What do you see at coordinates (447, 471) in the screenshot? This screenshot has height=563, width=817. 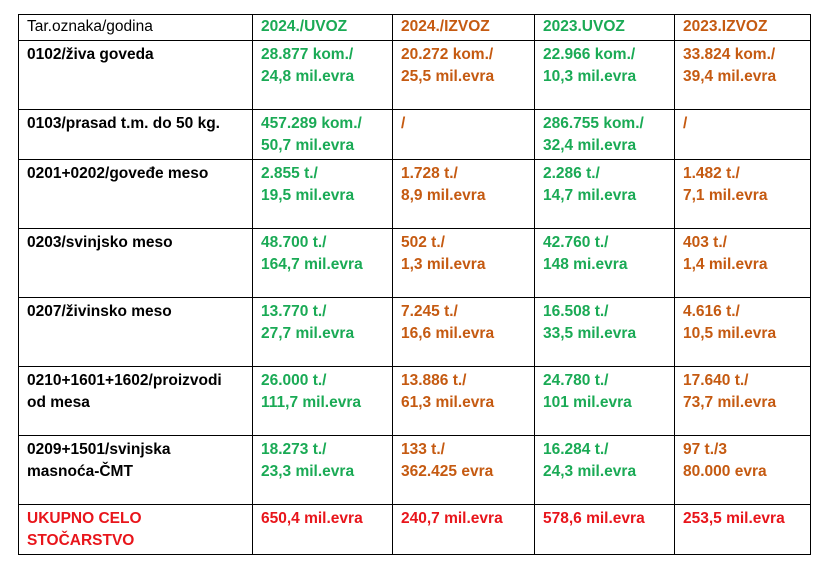 I see `cell-value: 362.425 evra` at bounding box center [447, 471].